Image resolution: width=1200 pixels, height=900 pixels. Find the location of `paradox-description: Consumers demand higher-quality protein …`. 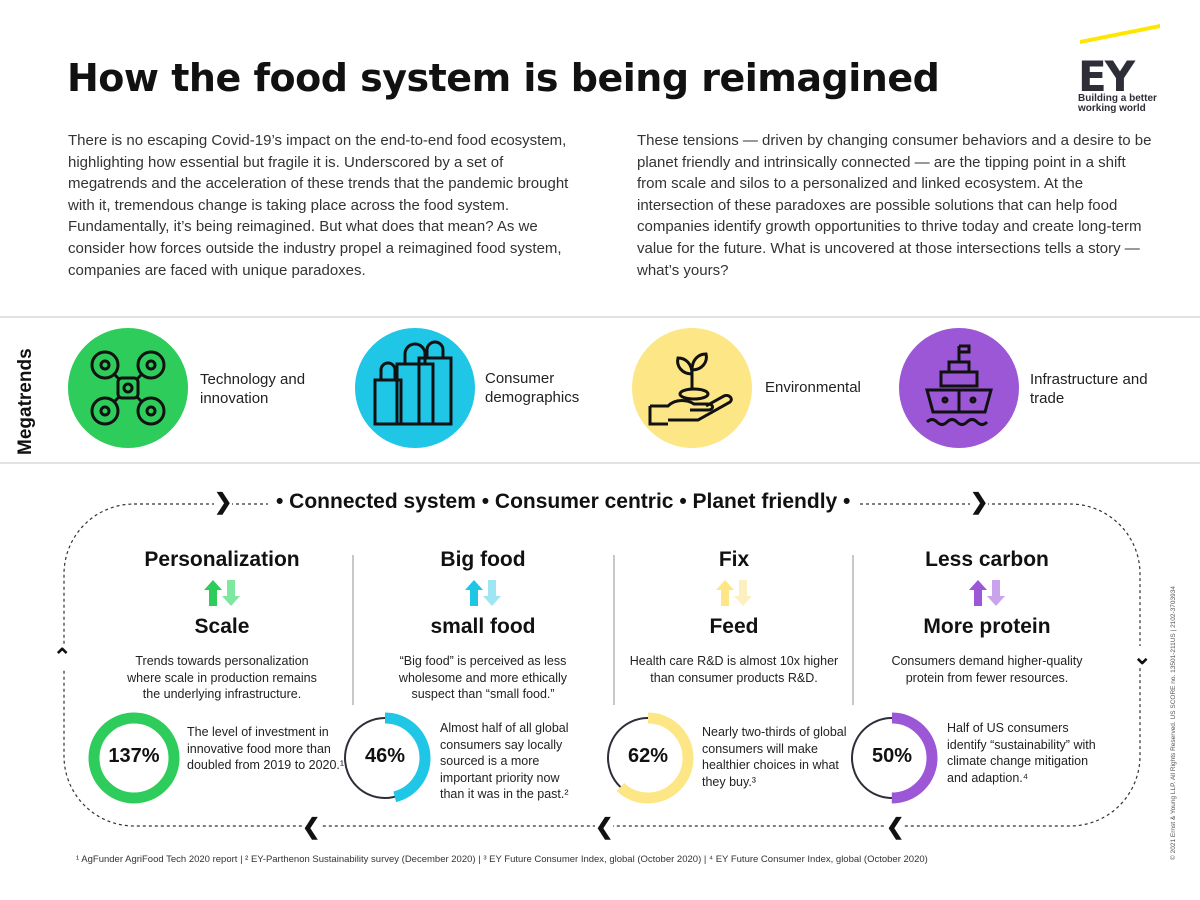

paradox-description: Consumers demand higher-quality protein … is located at coordinates (987, 669).